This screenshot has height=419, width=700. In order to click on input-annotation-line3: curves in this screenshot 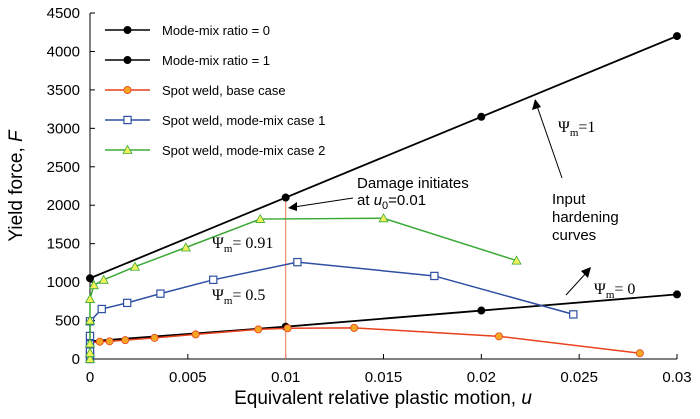, I will do `click(574, 235)`.